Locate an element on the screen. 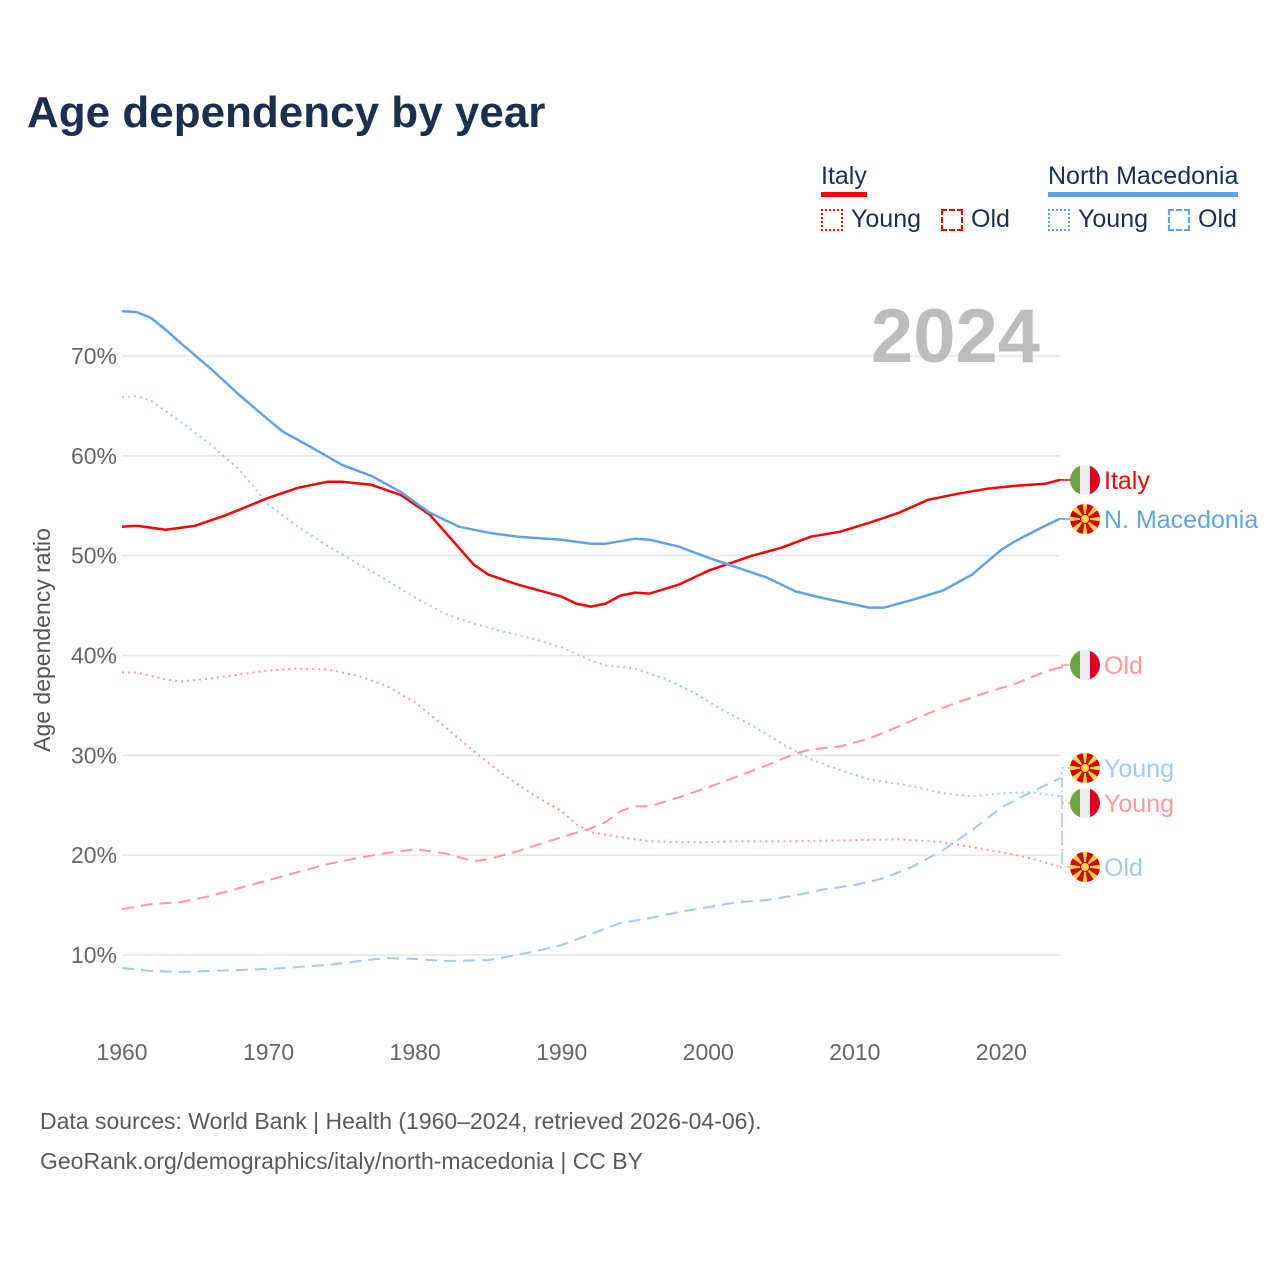  x-tick-label: 1990 is located at coordinates (561, 1052).